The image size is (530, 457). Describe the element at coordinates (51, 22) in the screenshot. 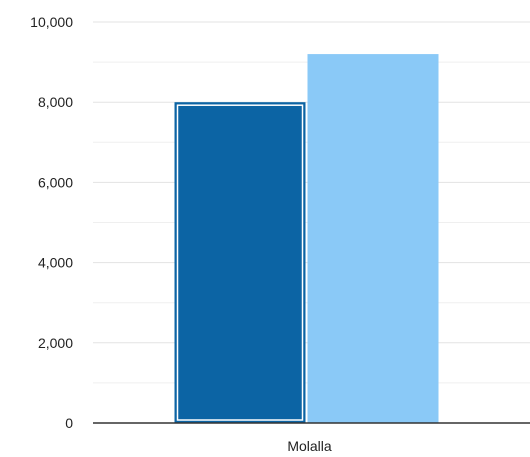

I see `y-tick-label: 10,000` at that location.